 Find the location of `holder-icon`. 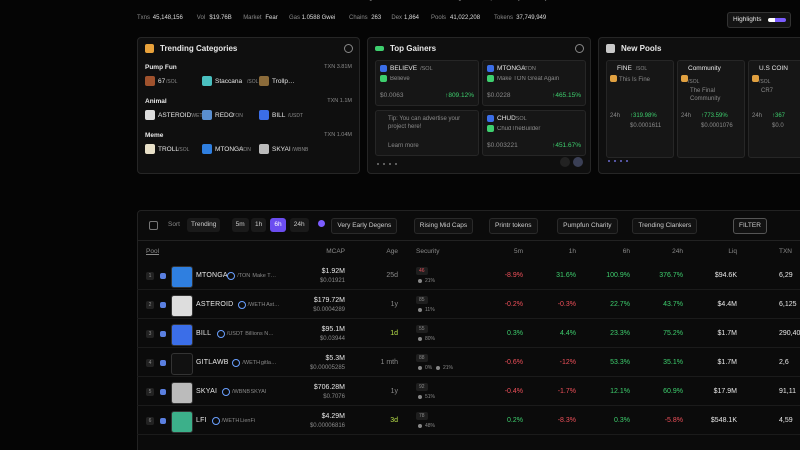

holder-icon is located at coordinates (420, 339).